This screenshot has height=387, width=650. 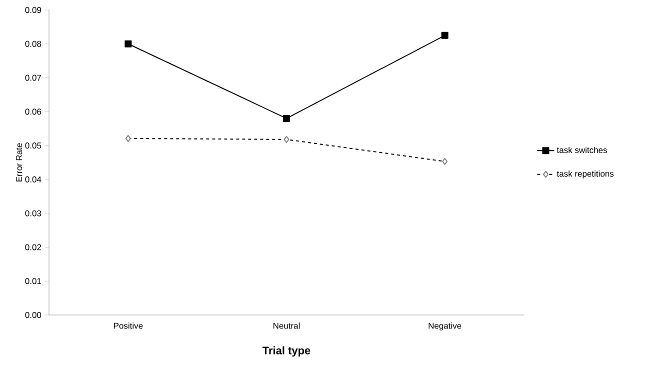 I want to click on y-tick-label: 0.05, so click(x=33, y=145).